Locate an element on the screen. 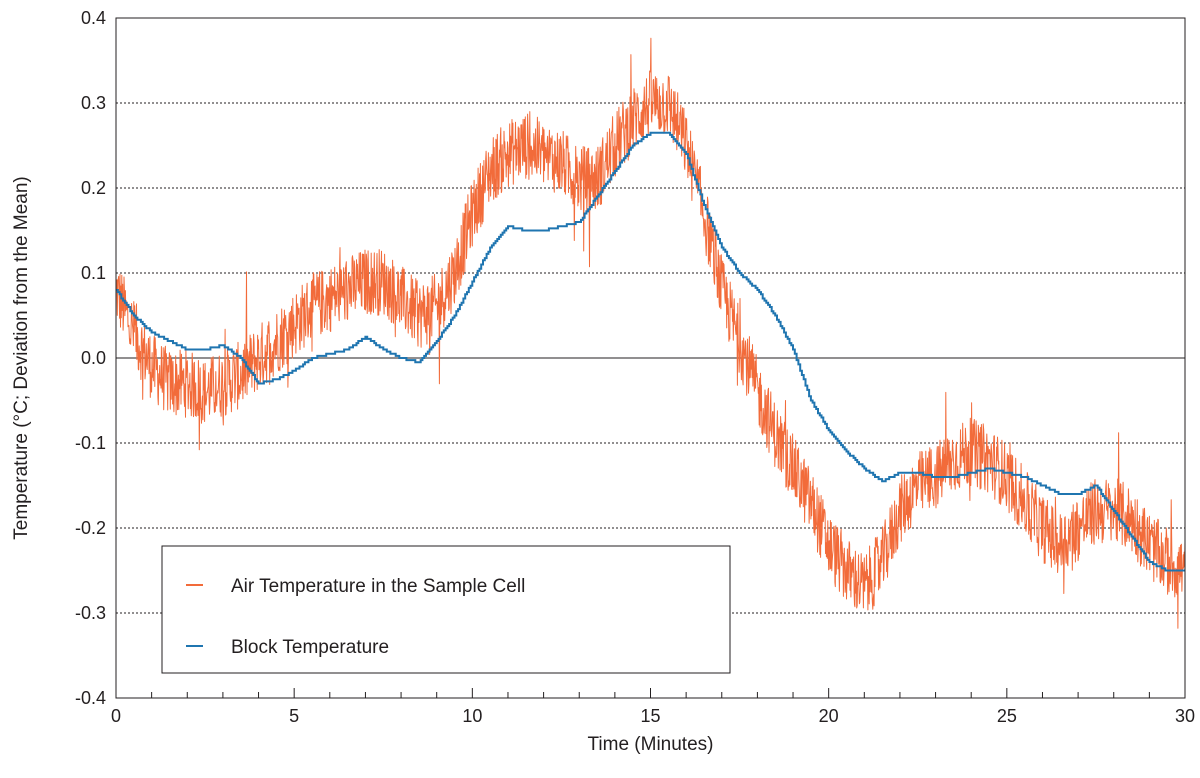  x-tick-label: 20 is located at coordinates (829, 716).